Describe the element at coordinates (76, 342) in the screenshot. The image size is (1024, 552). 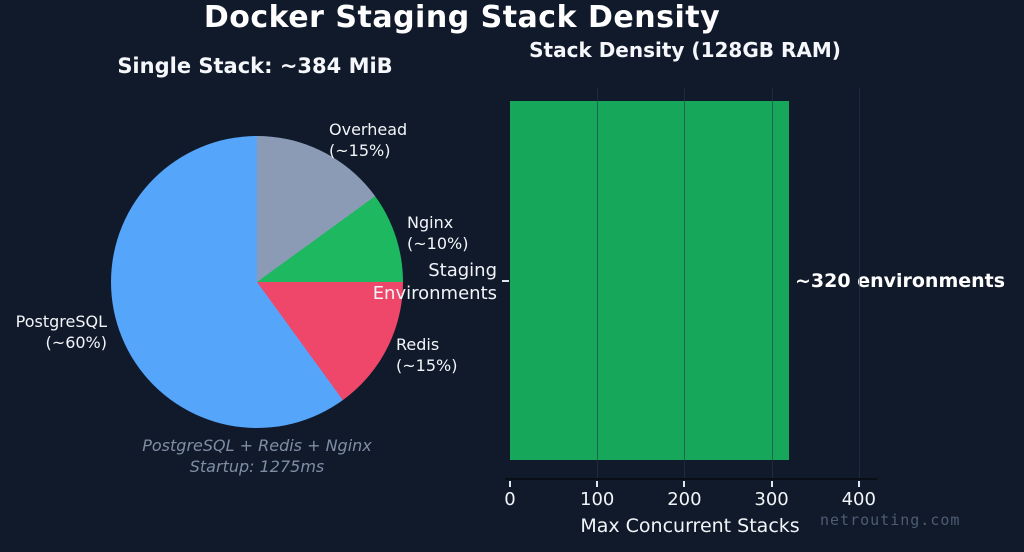
I see `pie-label-postgresql-pct: (~60%)` at that location.